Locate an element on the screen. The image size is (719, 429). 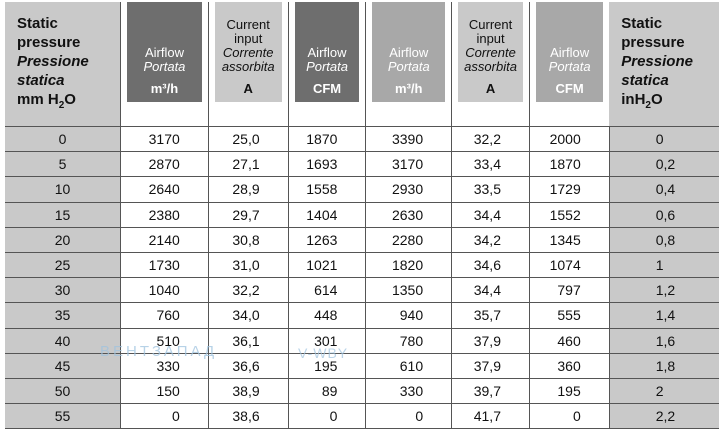
table-cell: 35 is located at coordinates (63, 315).